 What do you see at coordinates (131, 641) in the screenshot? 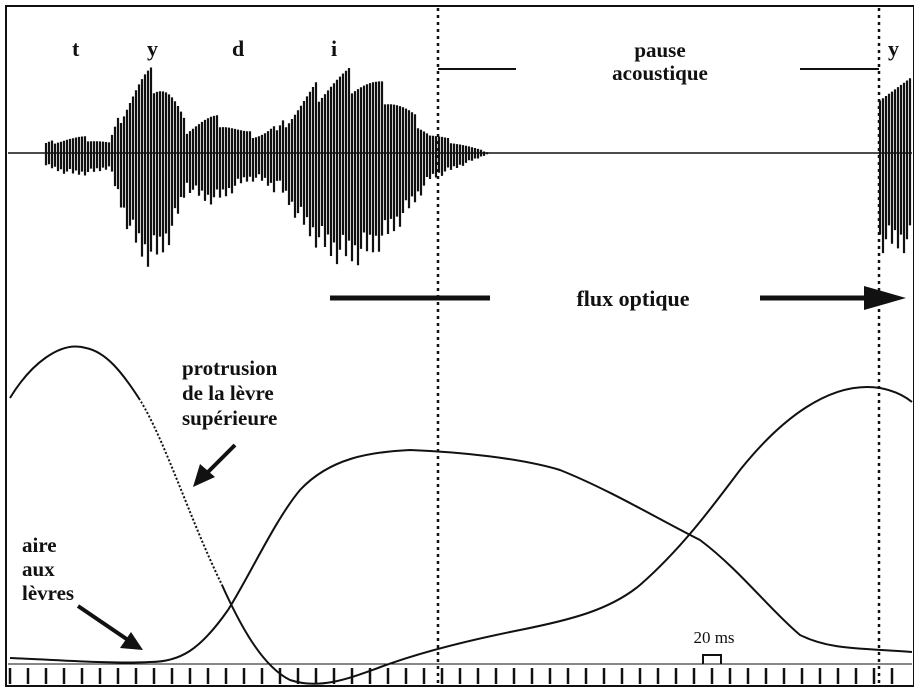
I see `aire-pointer-head` at bounding box center [131, 641].